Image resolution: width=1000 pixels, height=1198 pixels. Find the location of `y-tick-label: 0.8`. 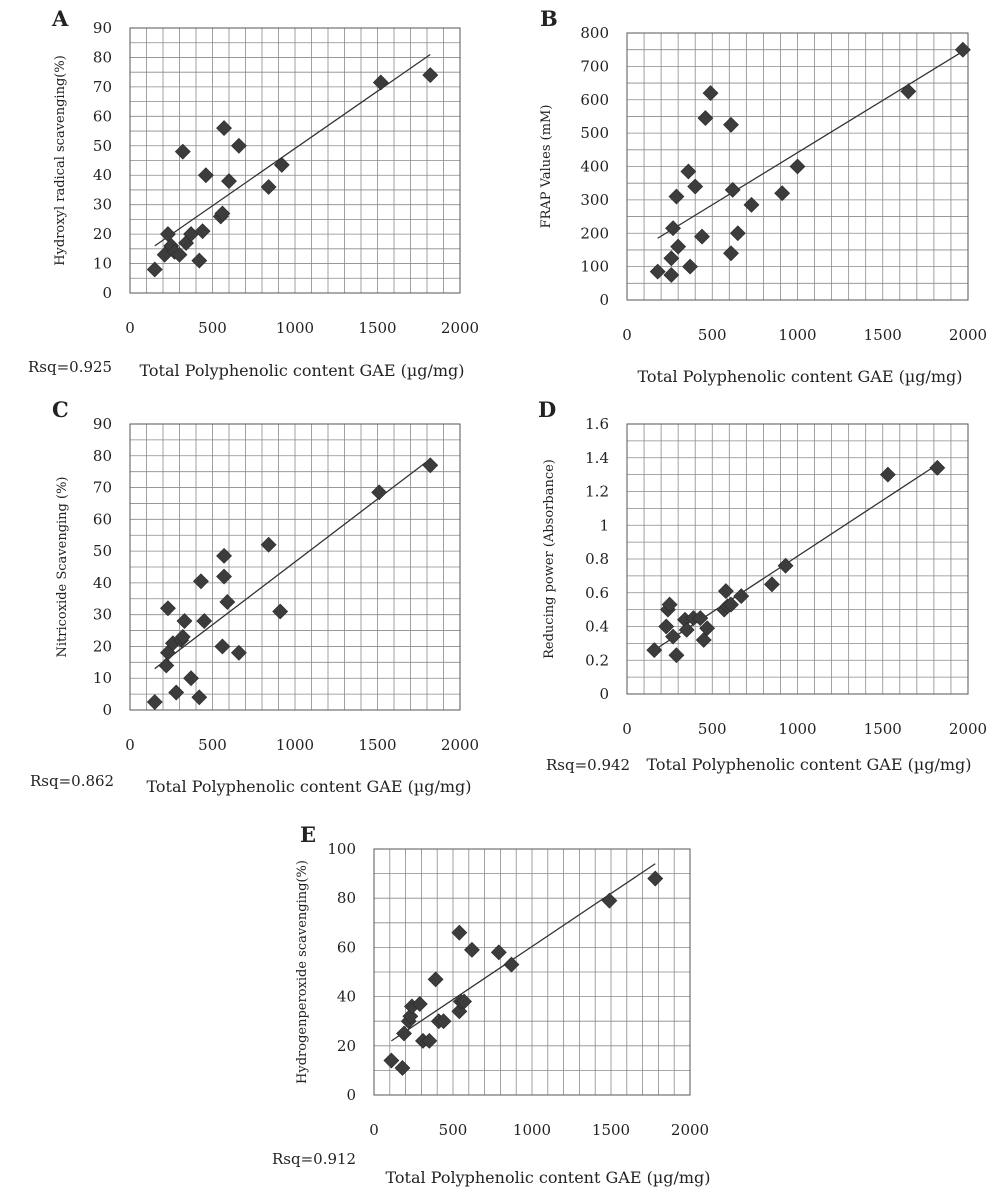

y-tick-label: 0.8 is located at coordinates (597, 559).